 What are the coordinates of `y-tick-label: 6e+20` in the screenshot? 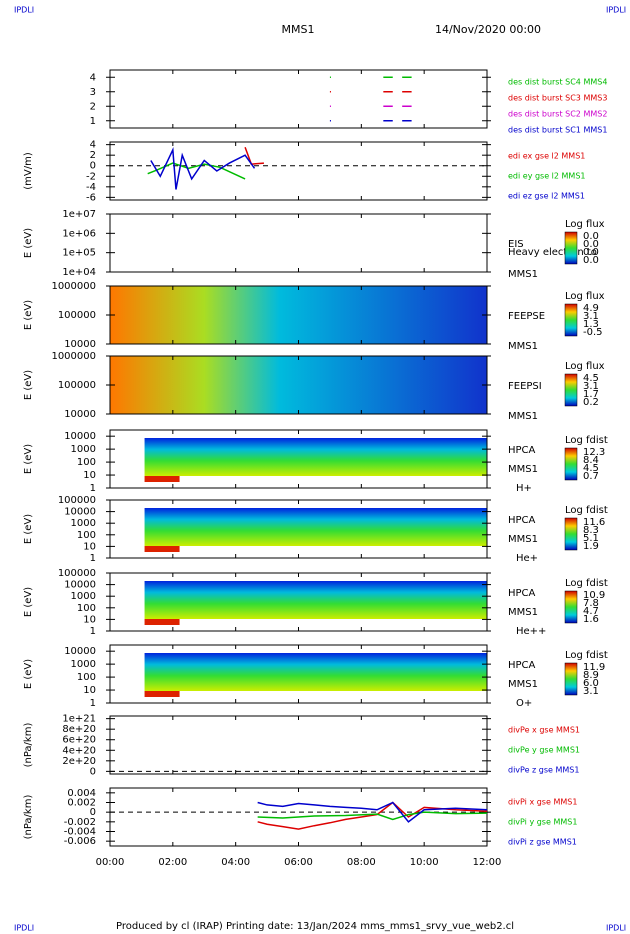 It's located at (79, 740).